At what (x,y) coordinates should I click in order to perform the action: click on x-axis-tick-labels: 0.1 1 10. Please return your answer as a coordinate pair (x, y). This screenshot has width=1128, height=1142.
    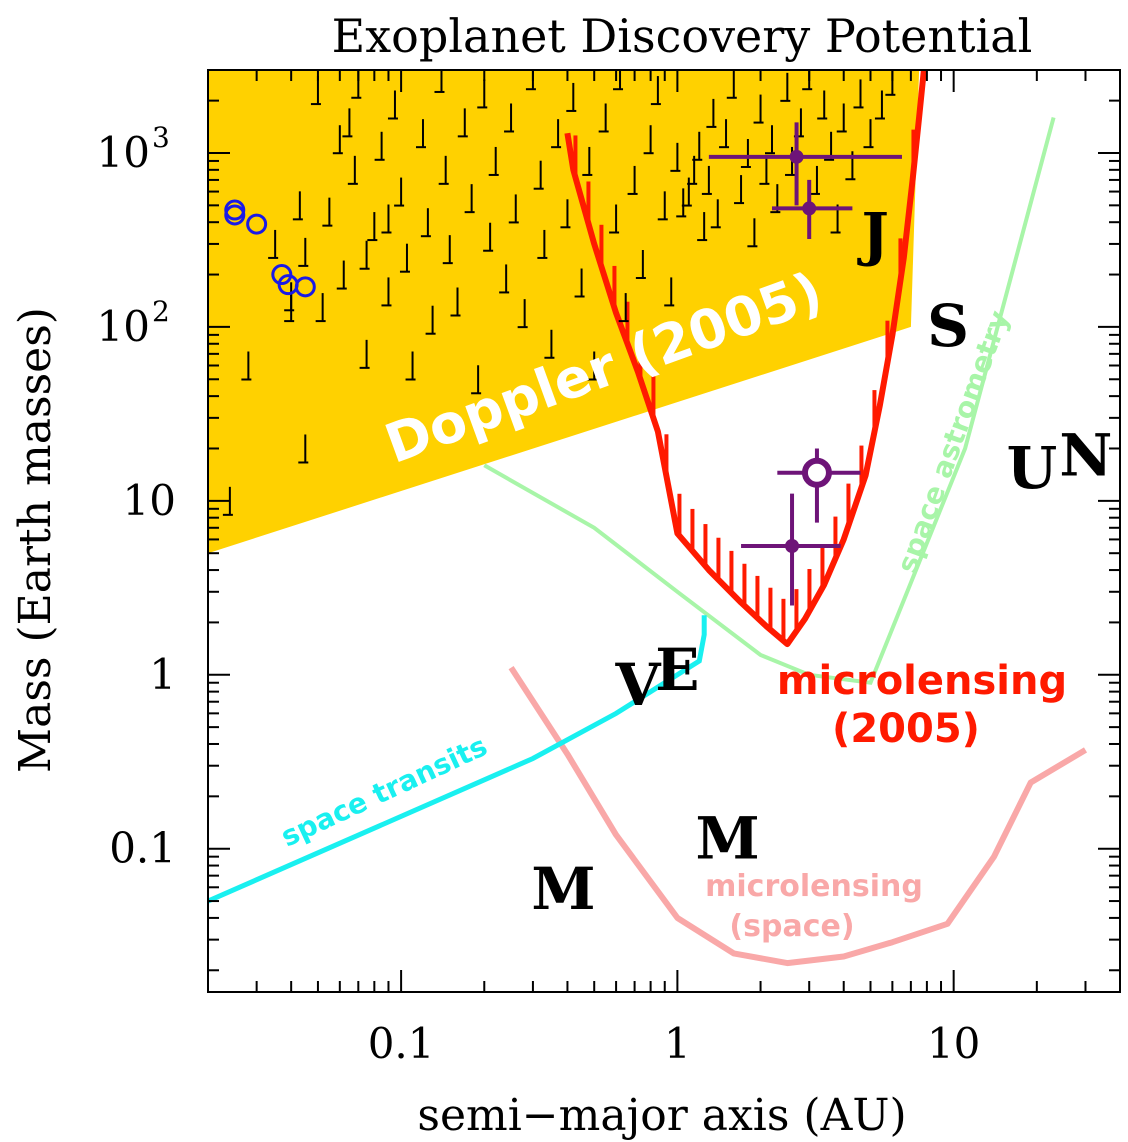
    Looking at the image, I should click on (674, 1043).